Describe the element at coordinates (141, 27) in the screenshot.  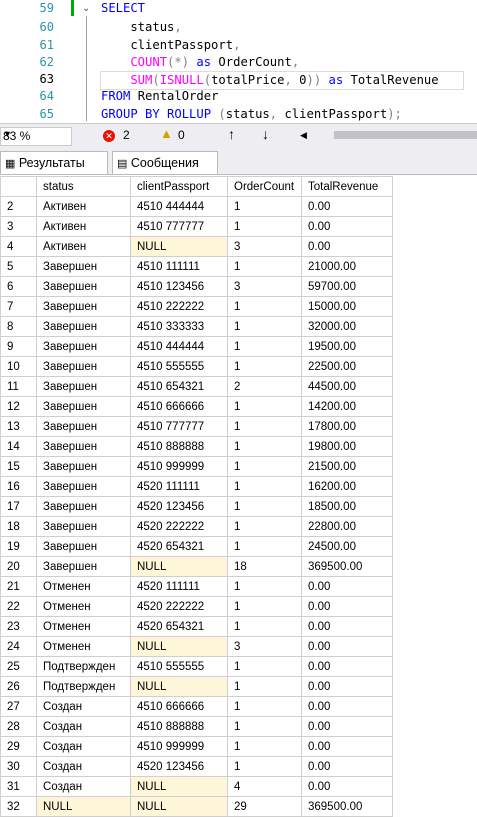
I see `code-line: status,` at that location.